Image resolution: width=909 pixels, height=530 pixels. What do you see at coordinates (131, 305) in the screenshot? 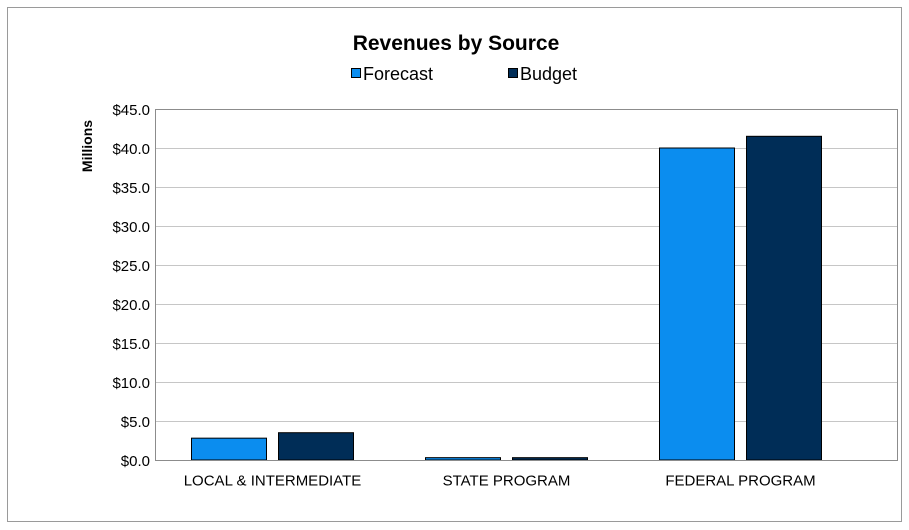
I see `y-tick-label: $20.0` at bounding box center [131, 305].